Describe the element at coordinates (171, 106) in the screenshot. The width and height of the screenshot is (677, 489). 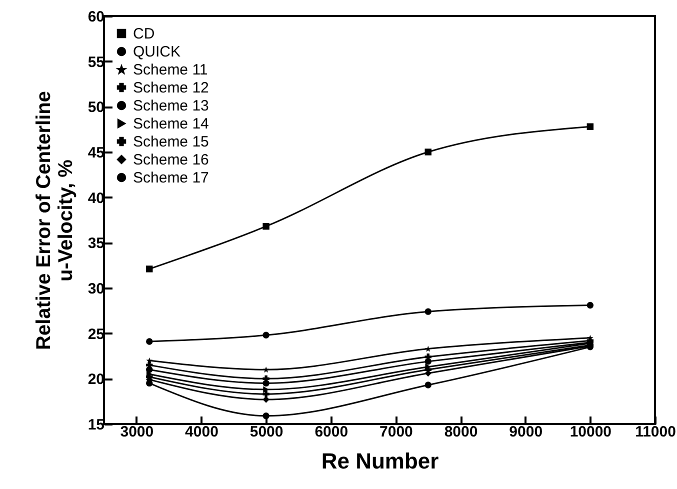
I see `legend-label: Scheme 13` at that location.